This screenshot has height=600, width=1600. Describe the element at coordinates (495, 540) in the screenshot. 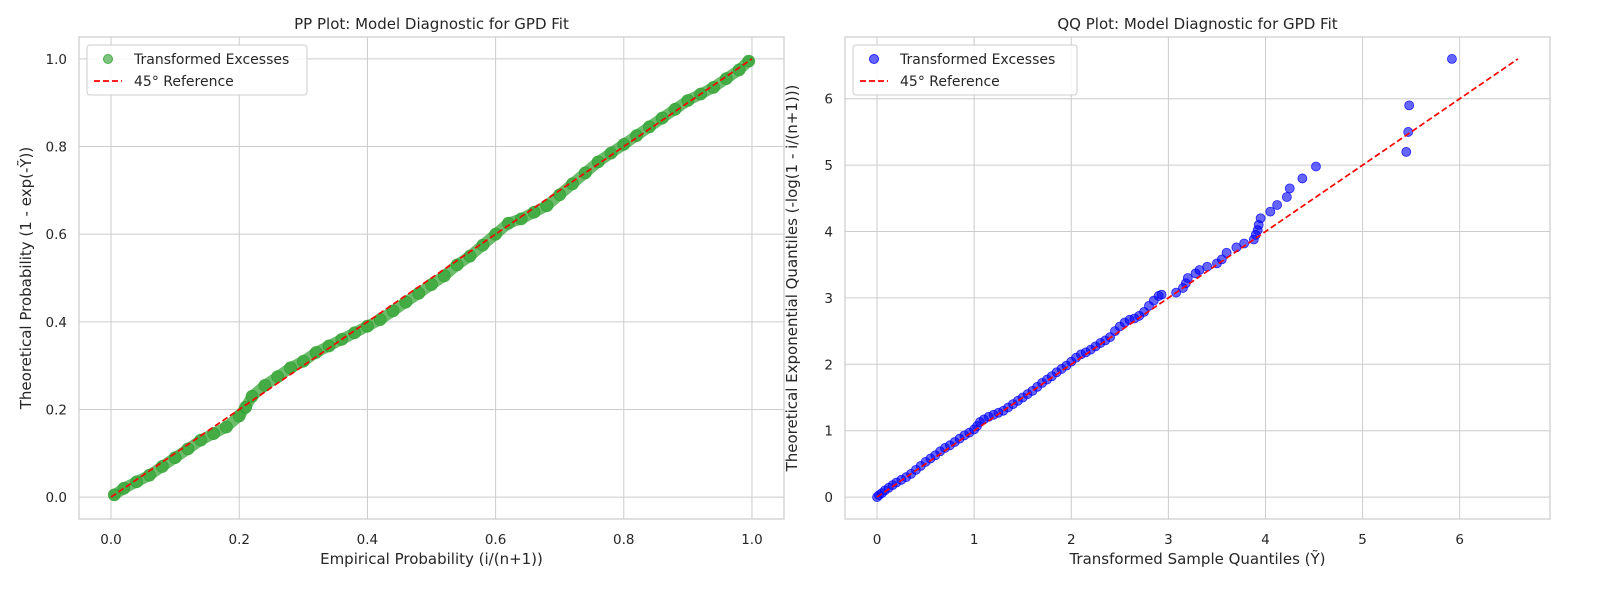

I see `x-tick-label: 0.6` at that location.